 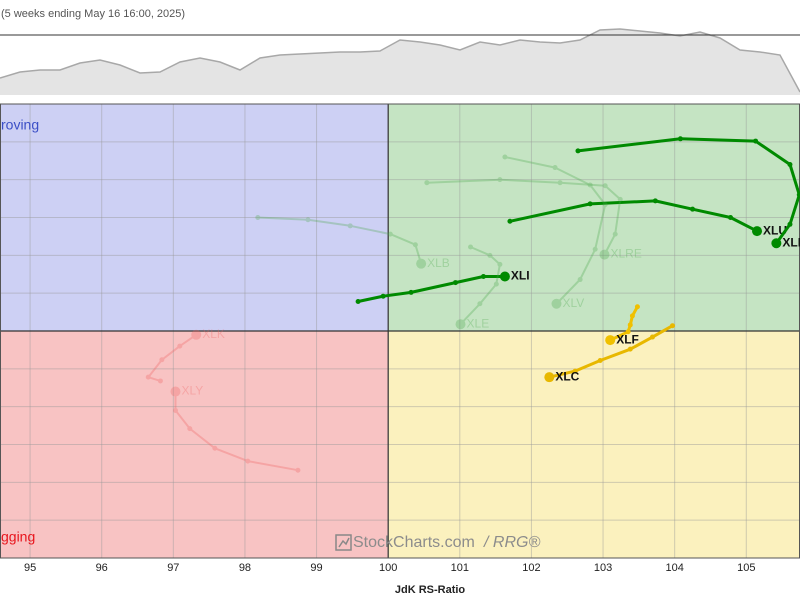 I want to click on rrg-tail: XLU, so click(x=647, y=217).